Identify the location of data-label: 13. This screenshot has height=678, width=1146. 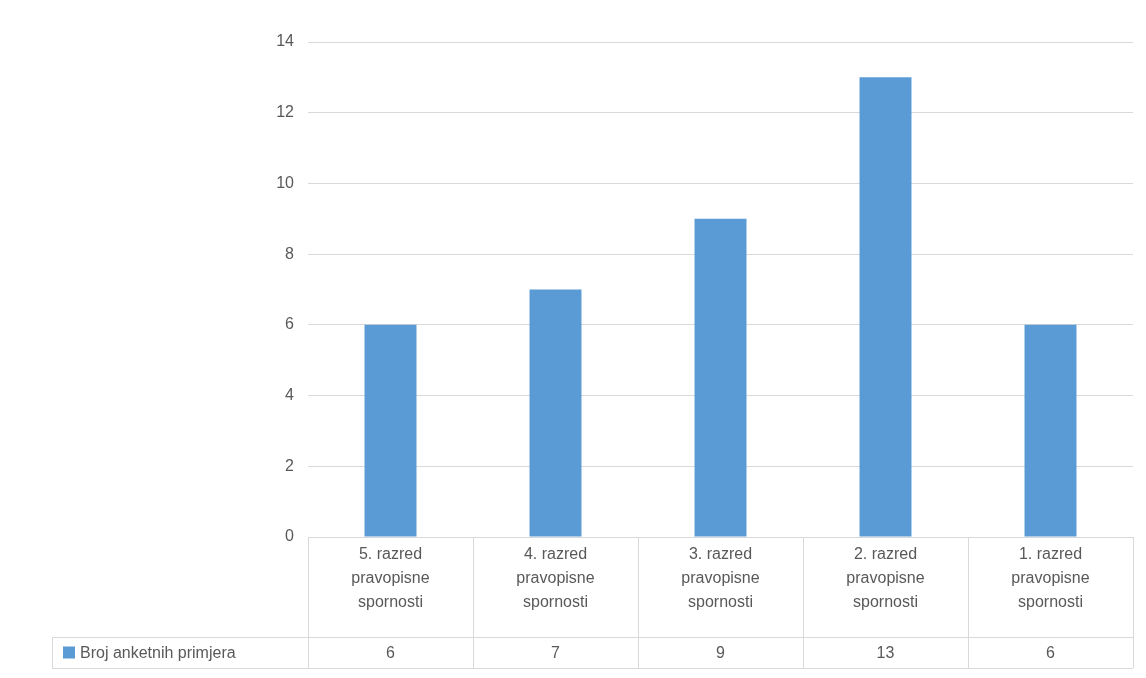
(885, 652).